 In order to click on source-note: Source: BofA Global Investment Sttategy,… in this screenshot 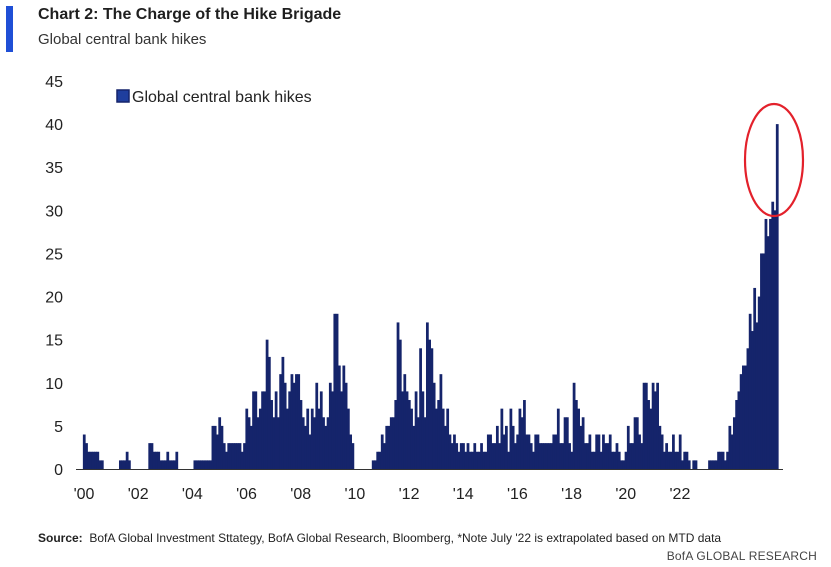, I will do `click(379, 538)`.